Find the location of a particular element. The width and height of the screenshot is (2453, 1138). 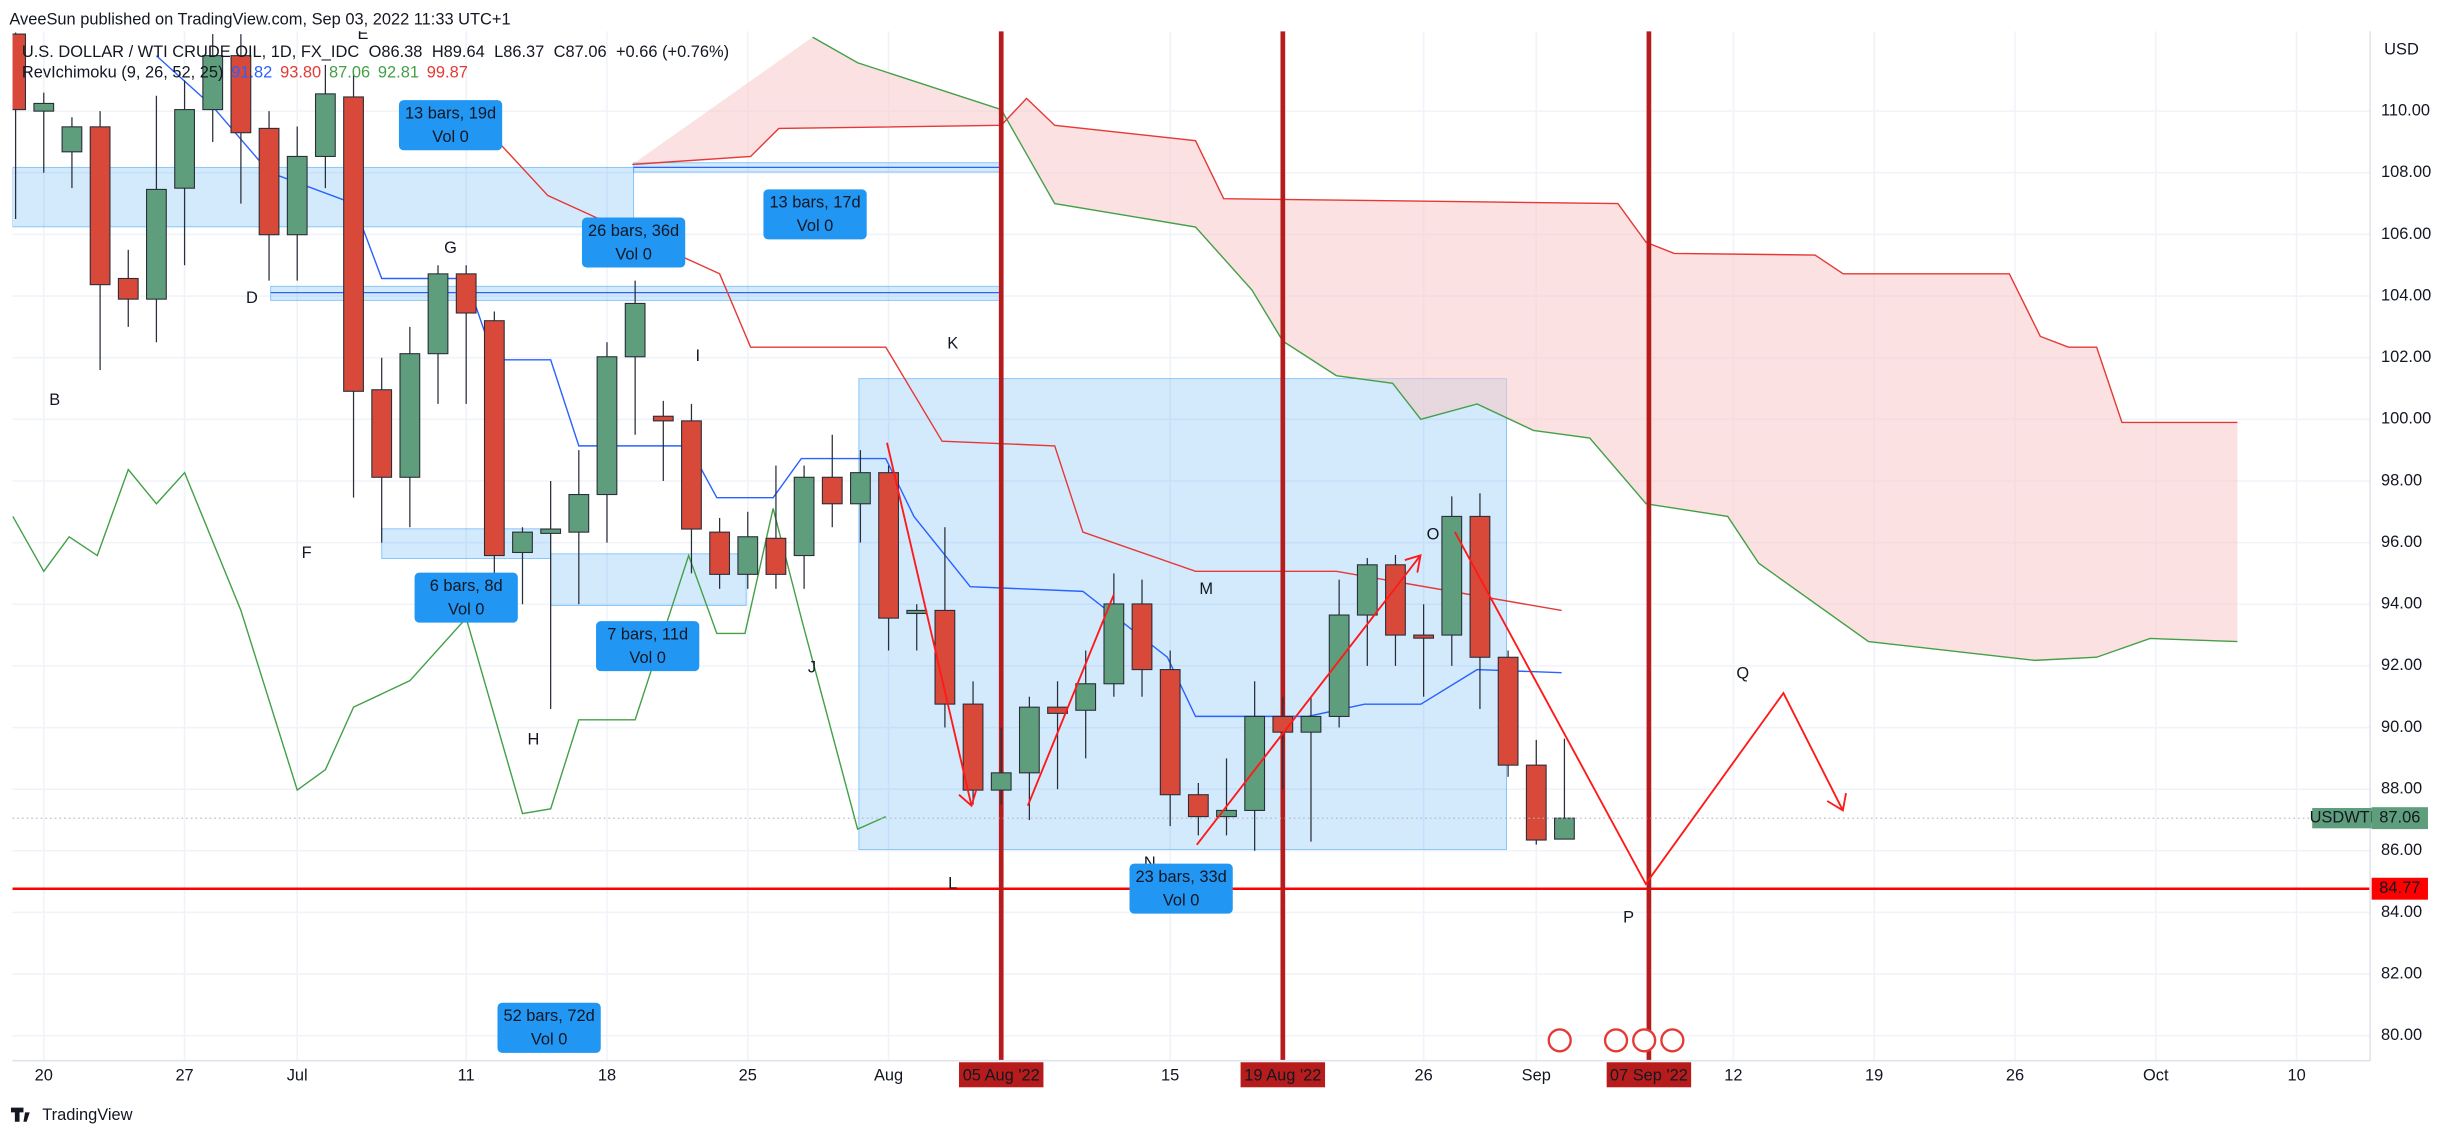

x-tick-label: 15 is located at coordinates (1170, 1076).